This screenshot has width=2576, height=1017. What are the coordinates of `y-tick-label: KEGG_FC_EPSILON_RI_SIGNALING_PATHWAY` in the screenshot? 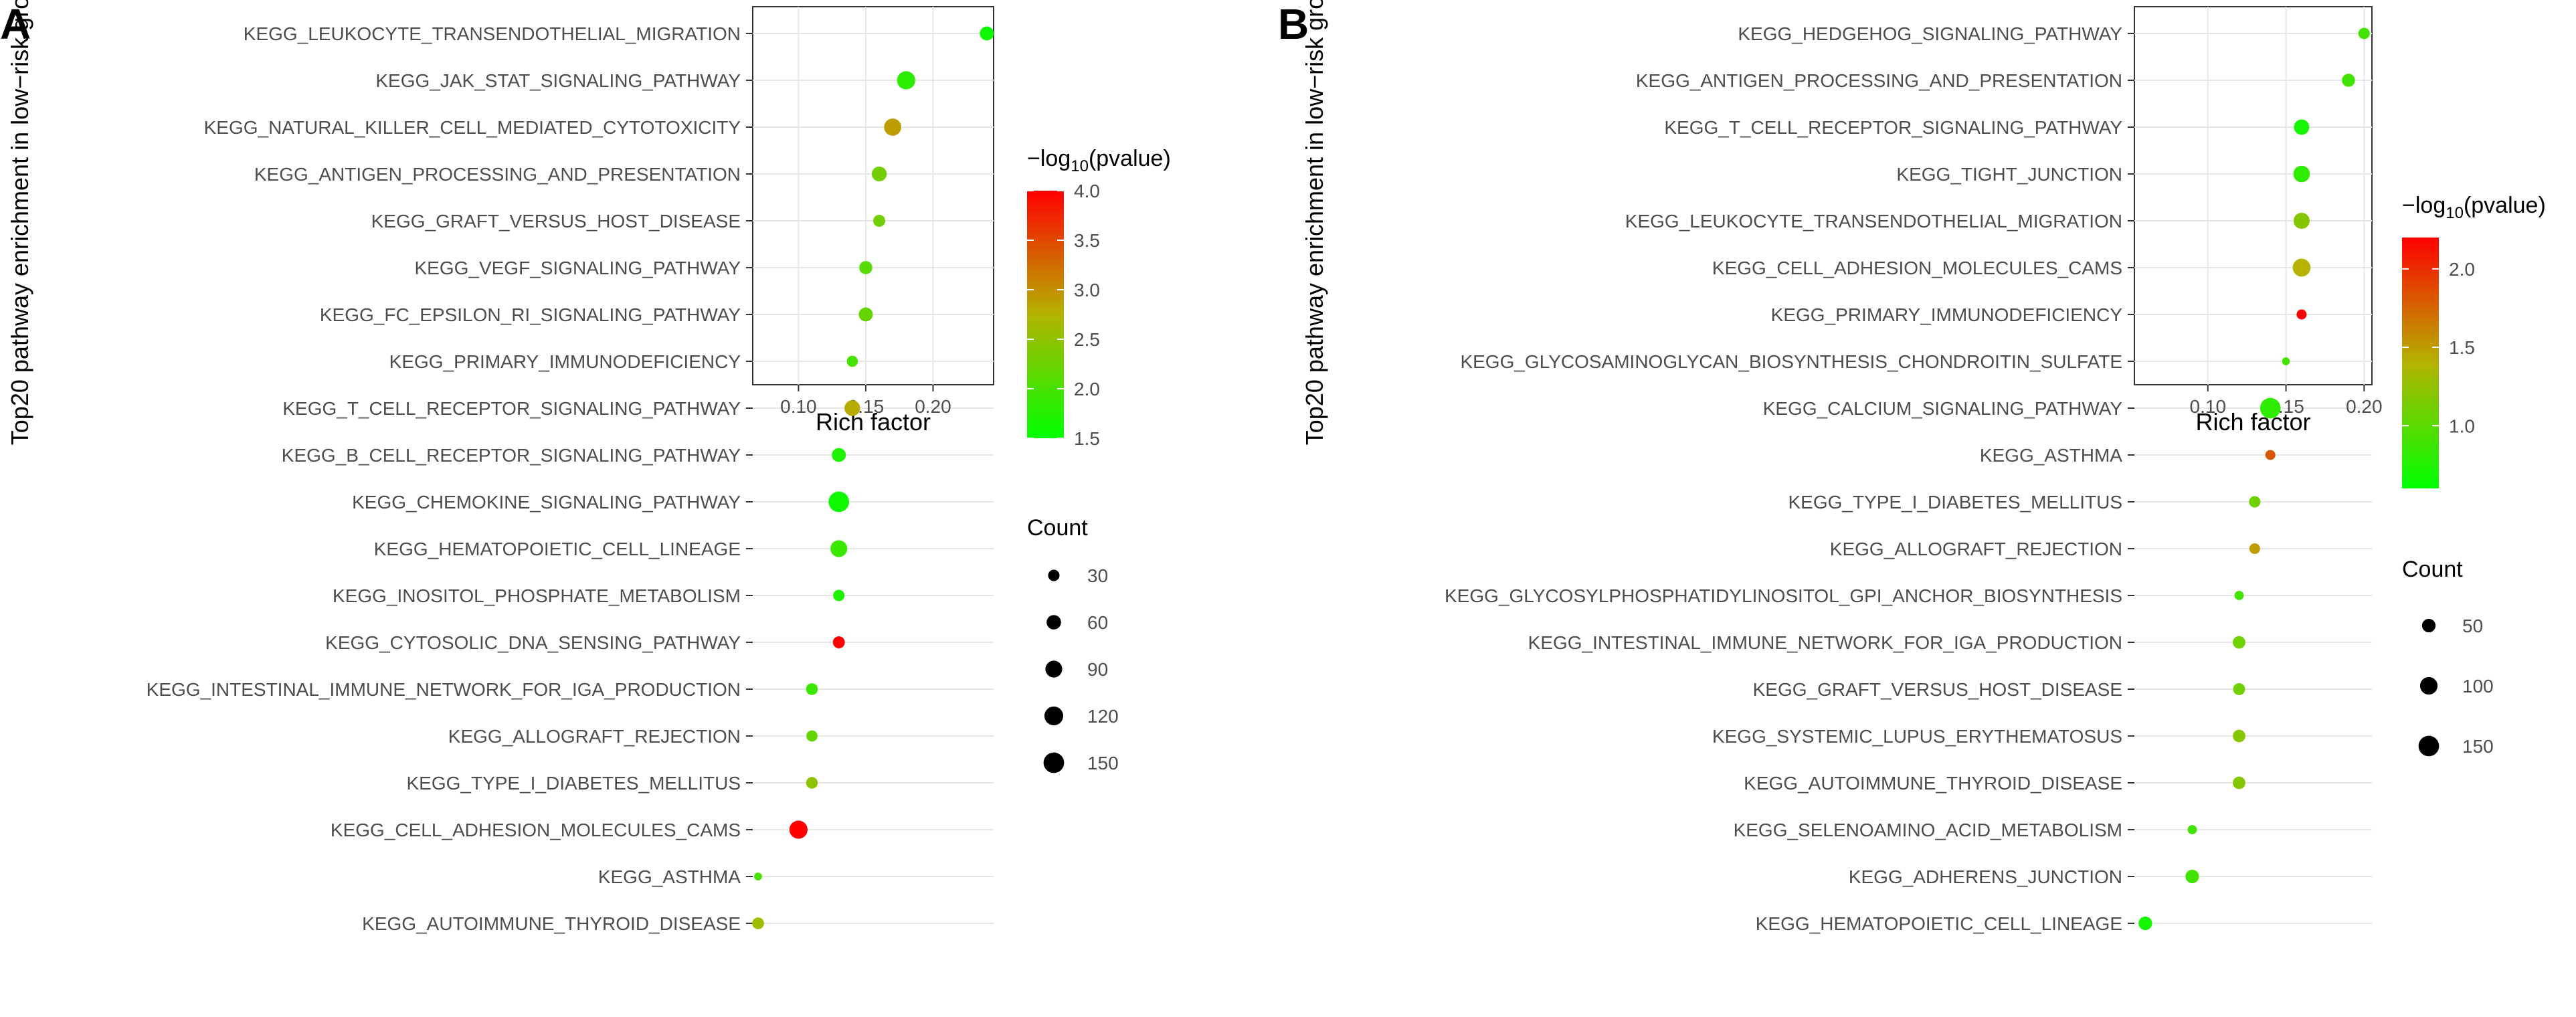 It's located at (530, 314).